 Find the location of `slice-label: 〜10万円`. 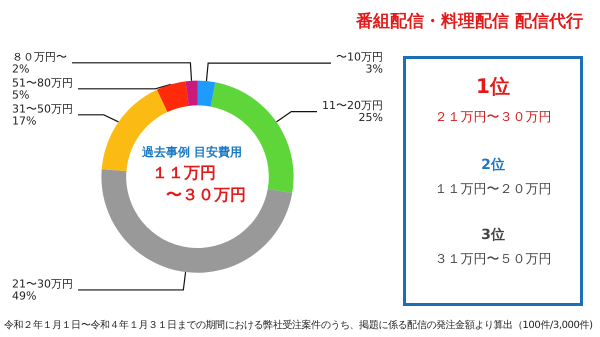

slice-label: 〜10万円 is located at coordinates (359, 57).